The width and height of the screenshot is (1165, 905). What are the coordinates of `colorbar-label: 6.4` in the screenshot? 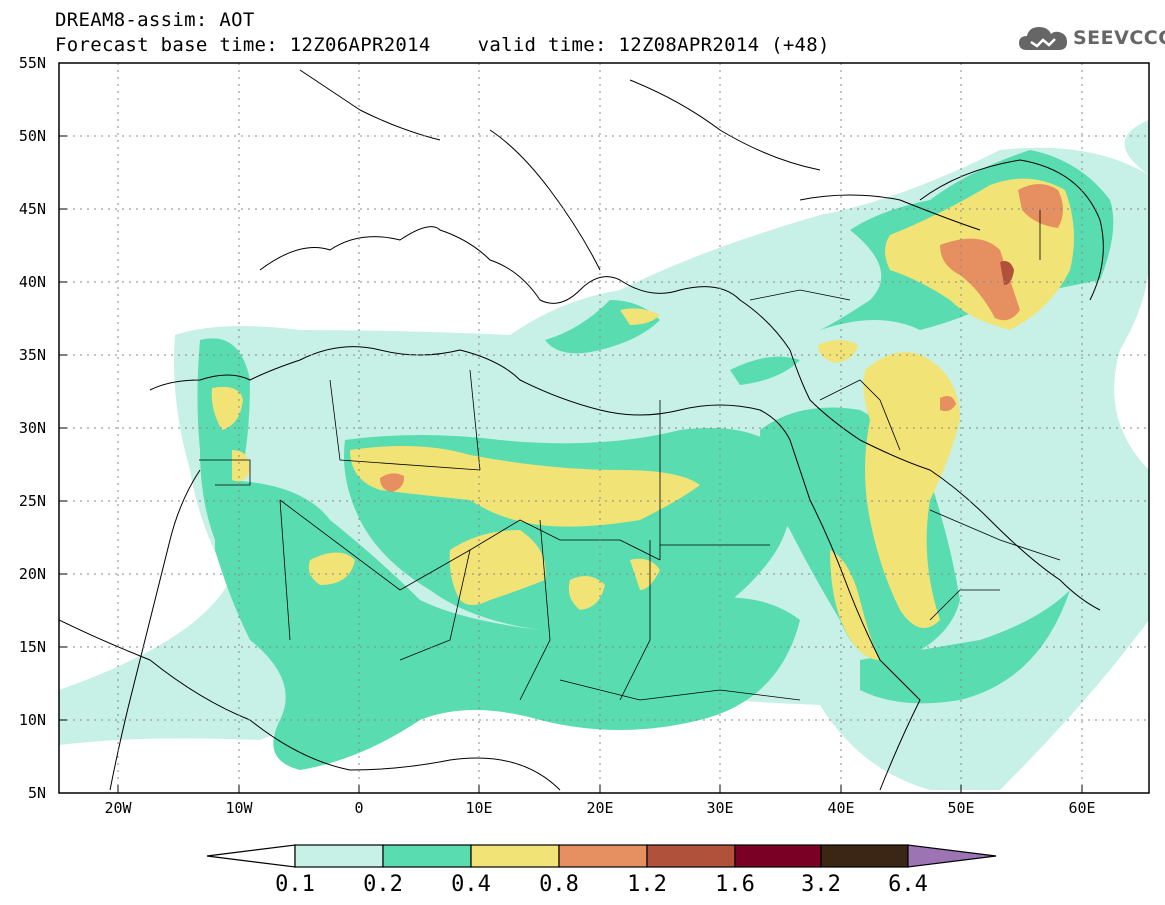 It's located at (908, 884).